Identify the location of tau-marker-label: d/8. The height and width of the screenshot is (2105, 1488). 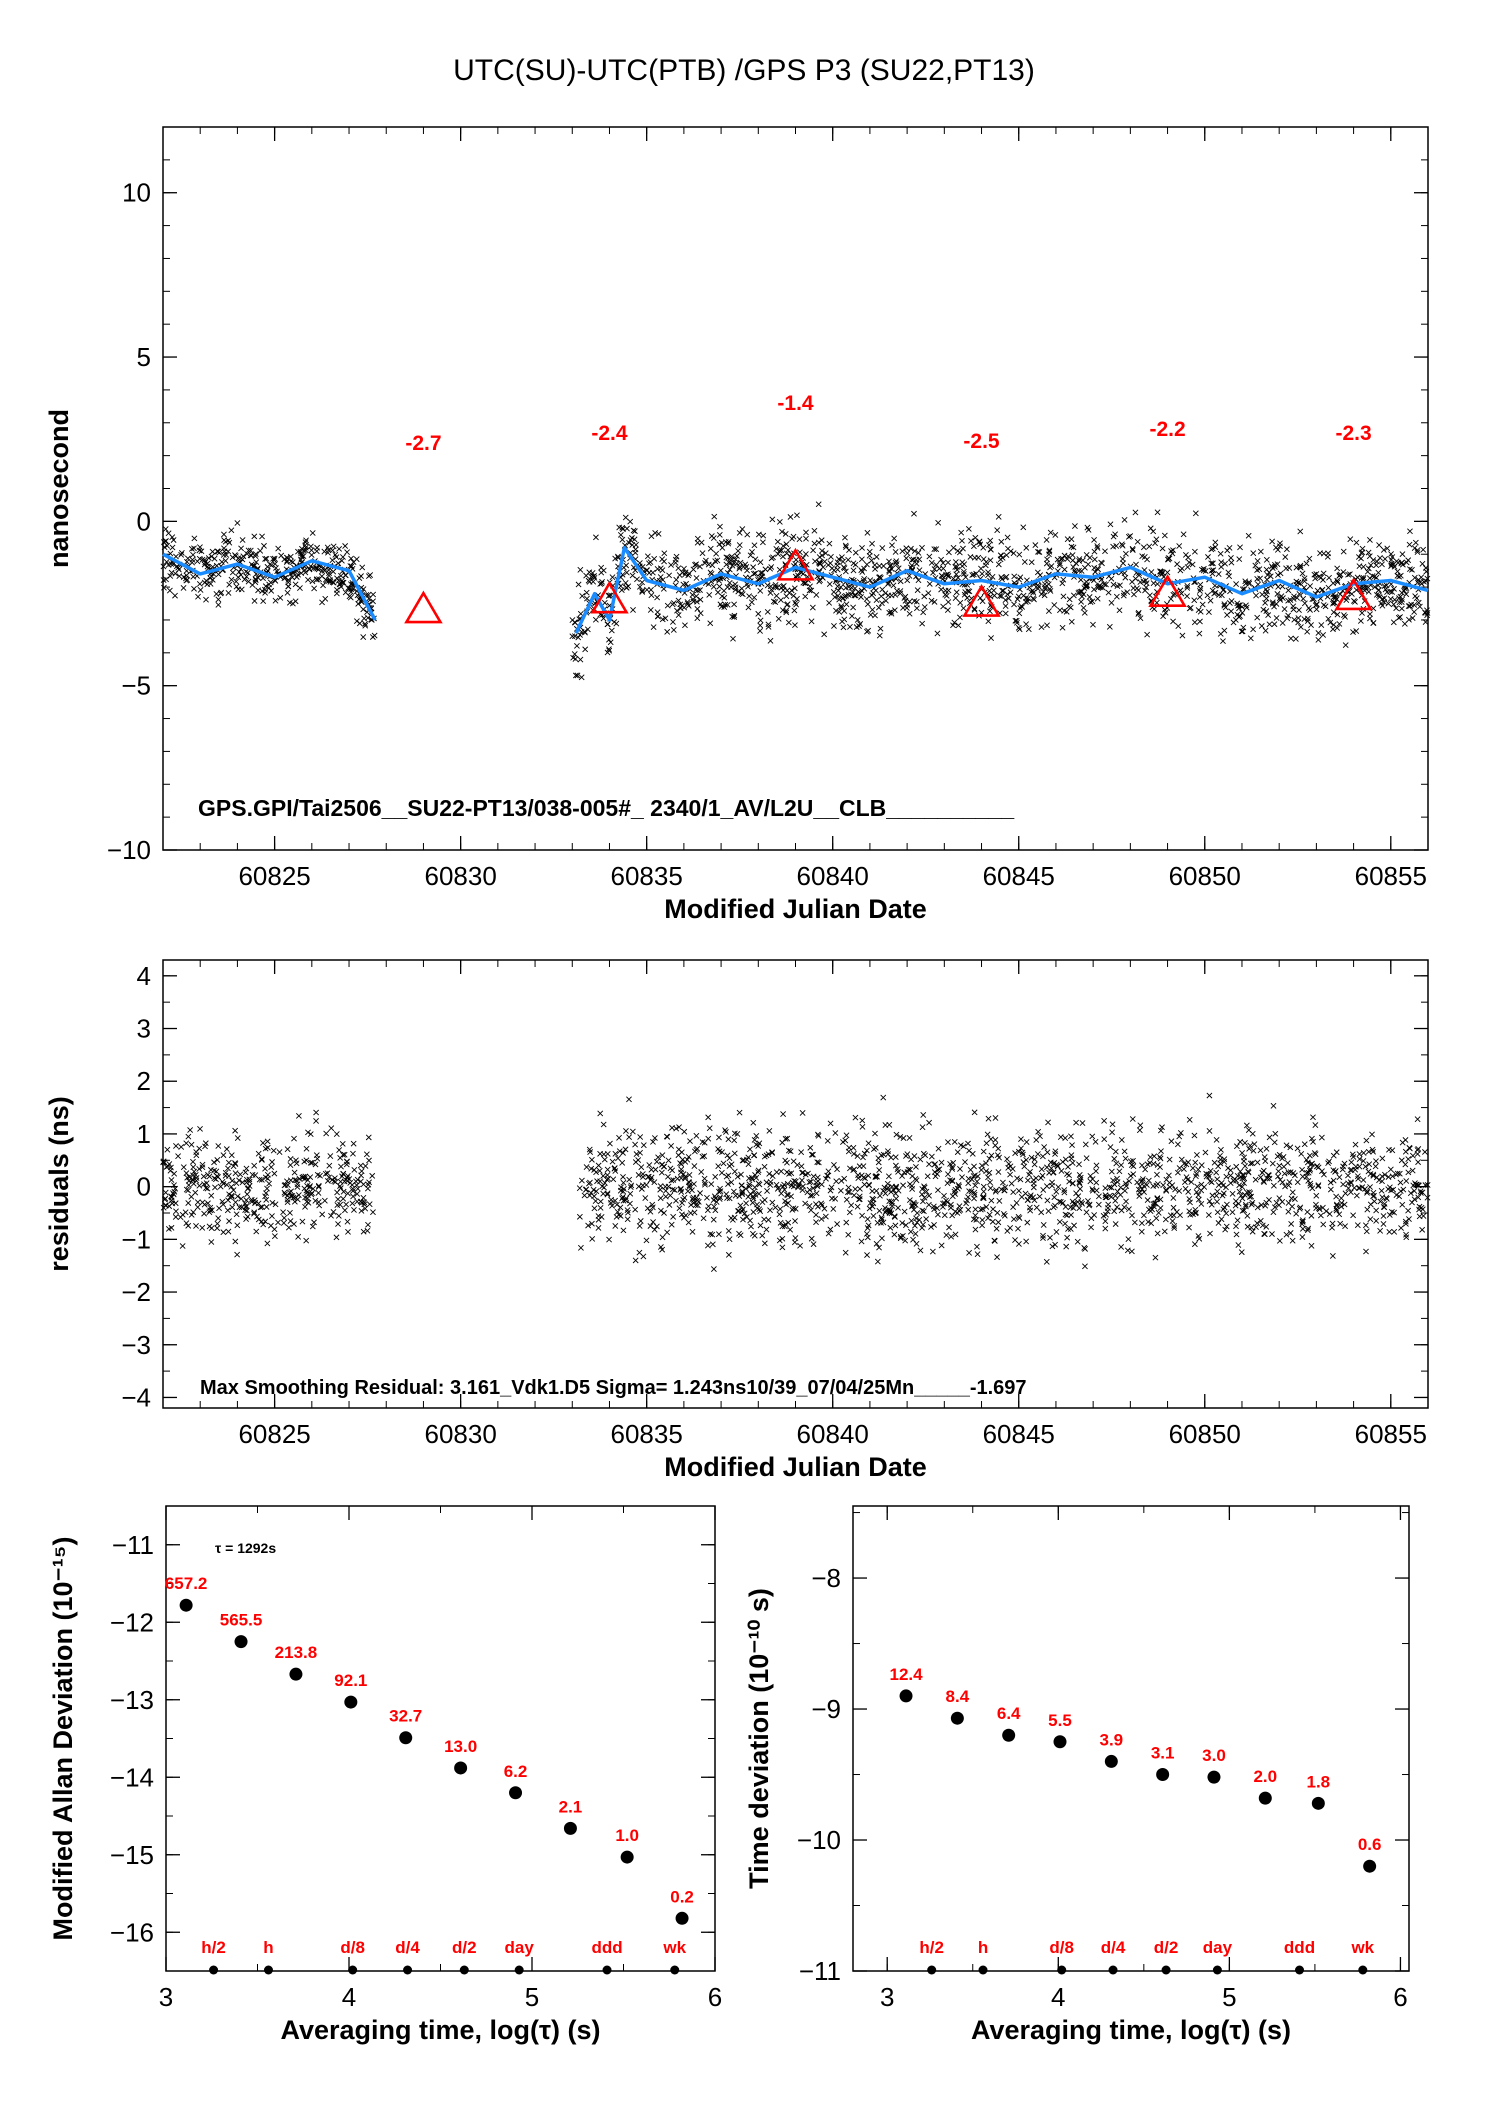
(352, 1947).